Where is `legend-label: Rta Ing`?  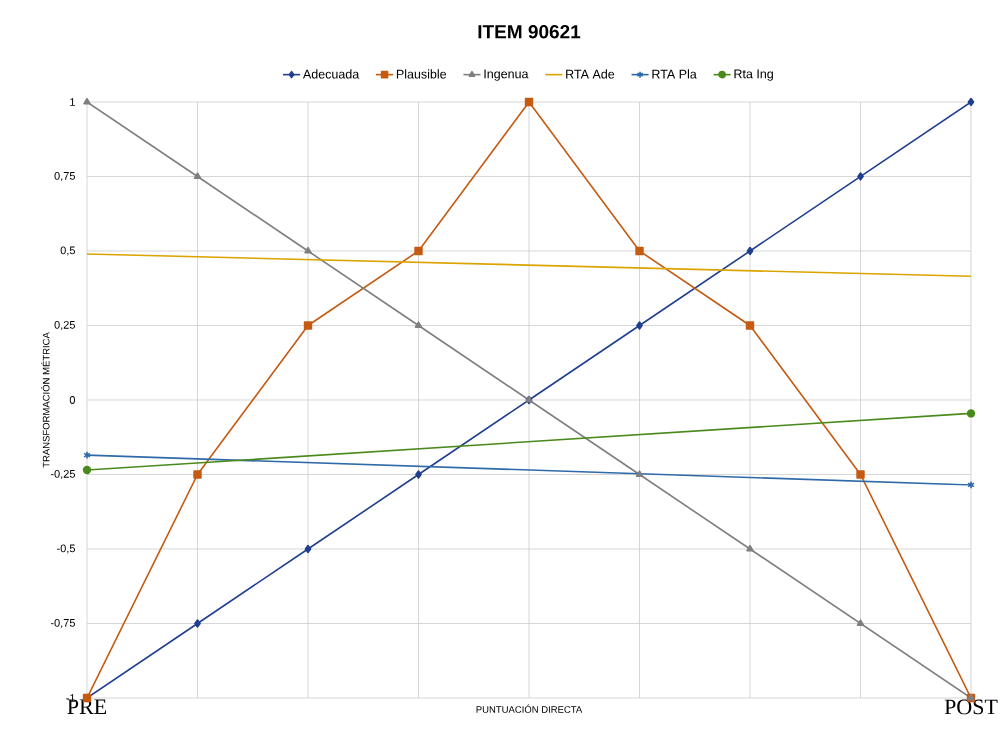 legend-label: Rta Ing is located at coordinates (753, 75).